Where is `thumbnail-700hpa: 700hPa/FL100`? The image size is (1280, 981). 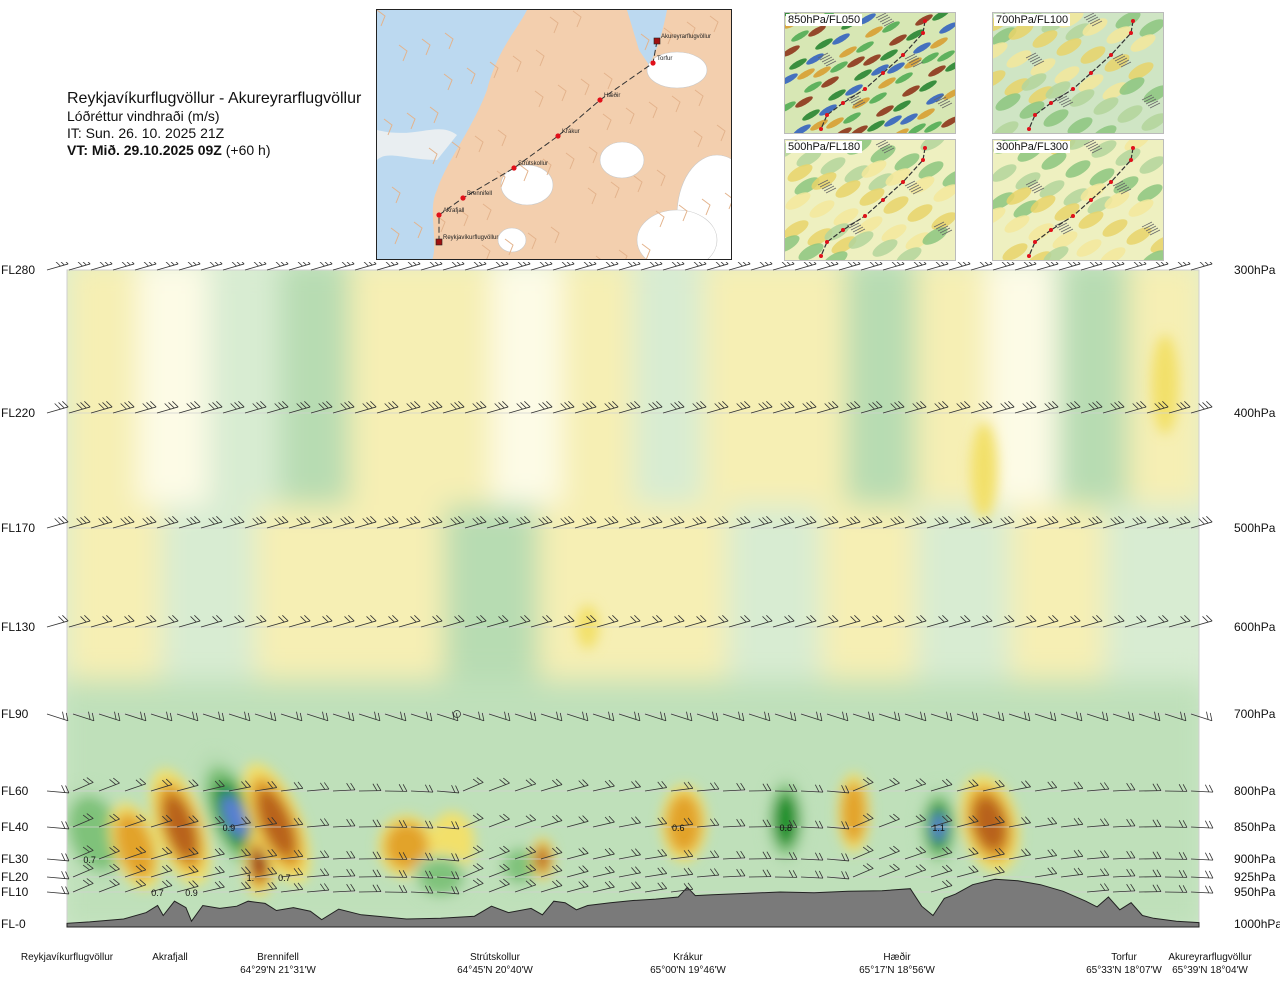 thumbnail-700hpa: 700hPa/FL100 is located at coordinates (1078, 73).